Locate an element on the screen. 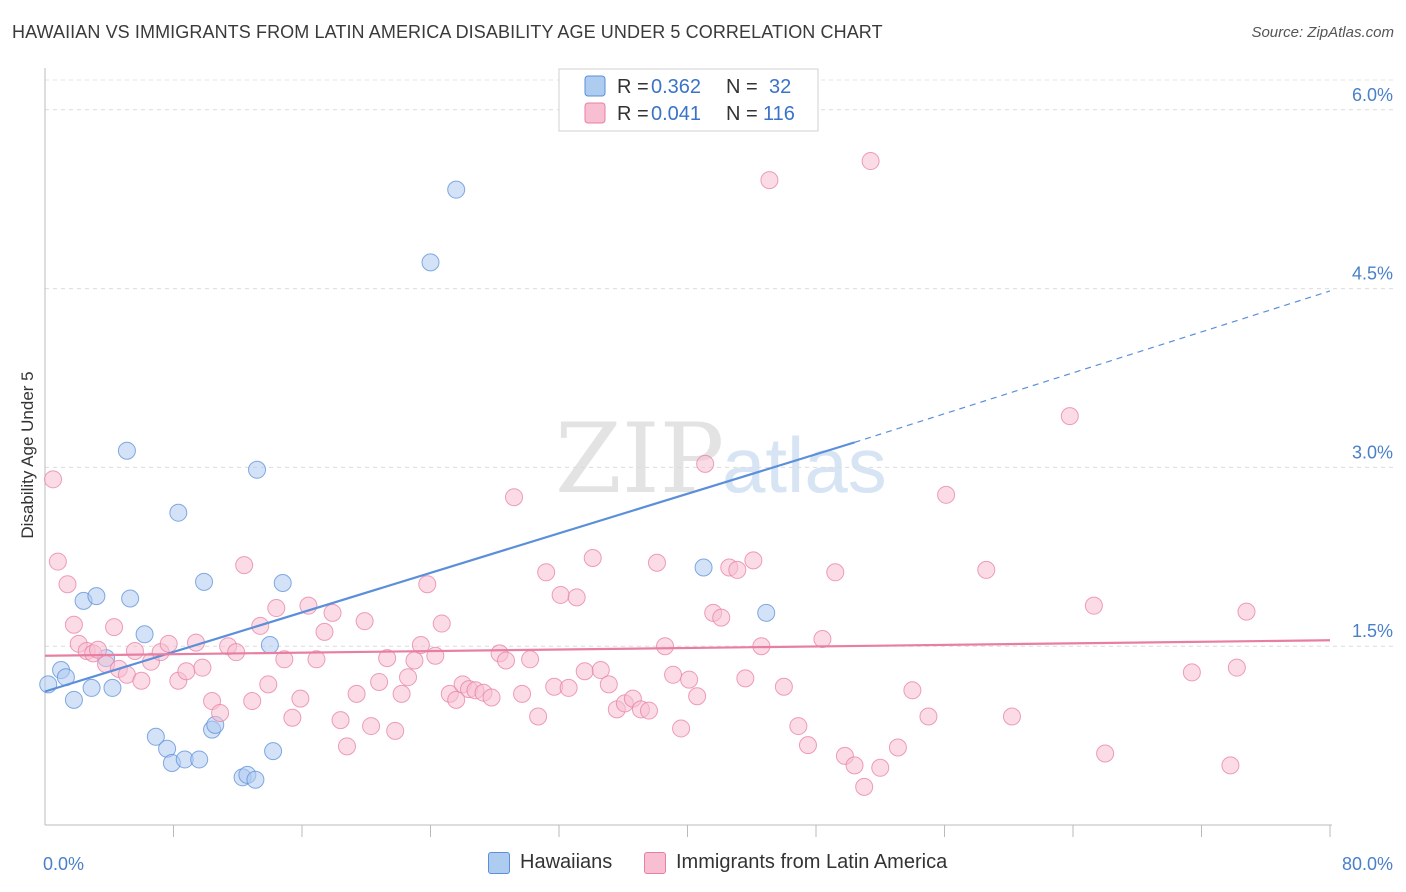 This screenshot has width=1406, height=892. legend-n-label-2: N = is located at coordinates (742, 114).